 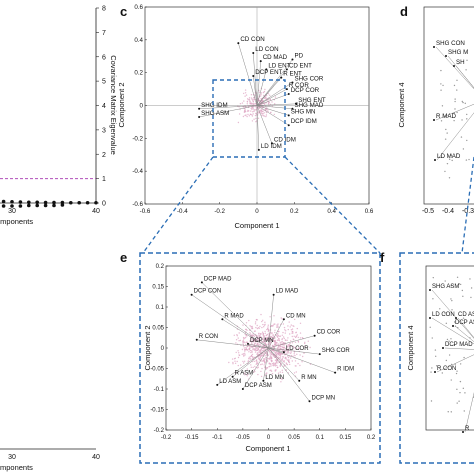 What do you see at coordinates (401, 104) in the screenshot?
I see `d-y-label: Component 4` at bounding box center [401, 104].